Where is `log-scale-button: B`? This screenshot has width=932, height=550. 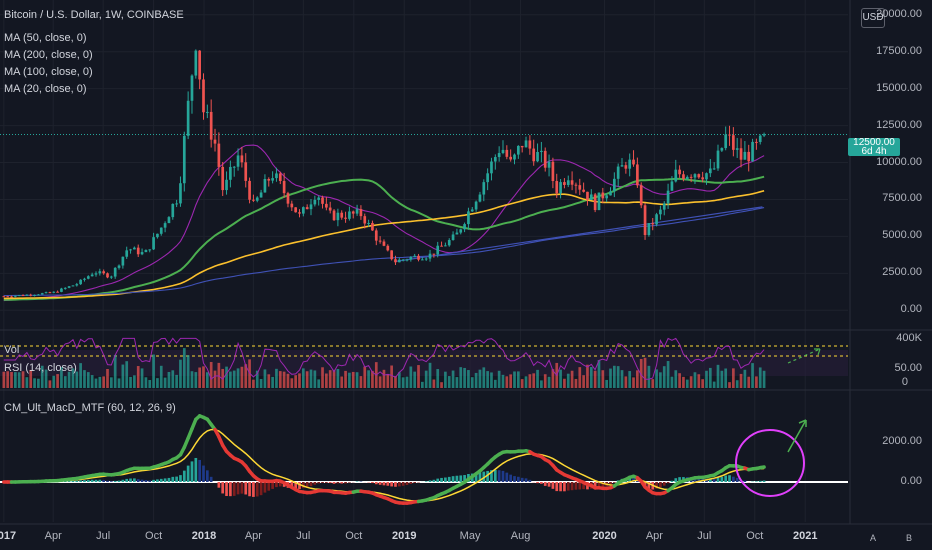 log-scale-button: B is located at coordinates (908, 538).